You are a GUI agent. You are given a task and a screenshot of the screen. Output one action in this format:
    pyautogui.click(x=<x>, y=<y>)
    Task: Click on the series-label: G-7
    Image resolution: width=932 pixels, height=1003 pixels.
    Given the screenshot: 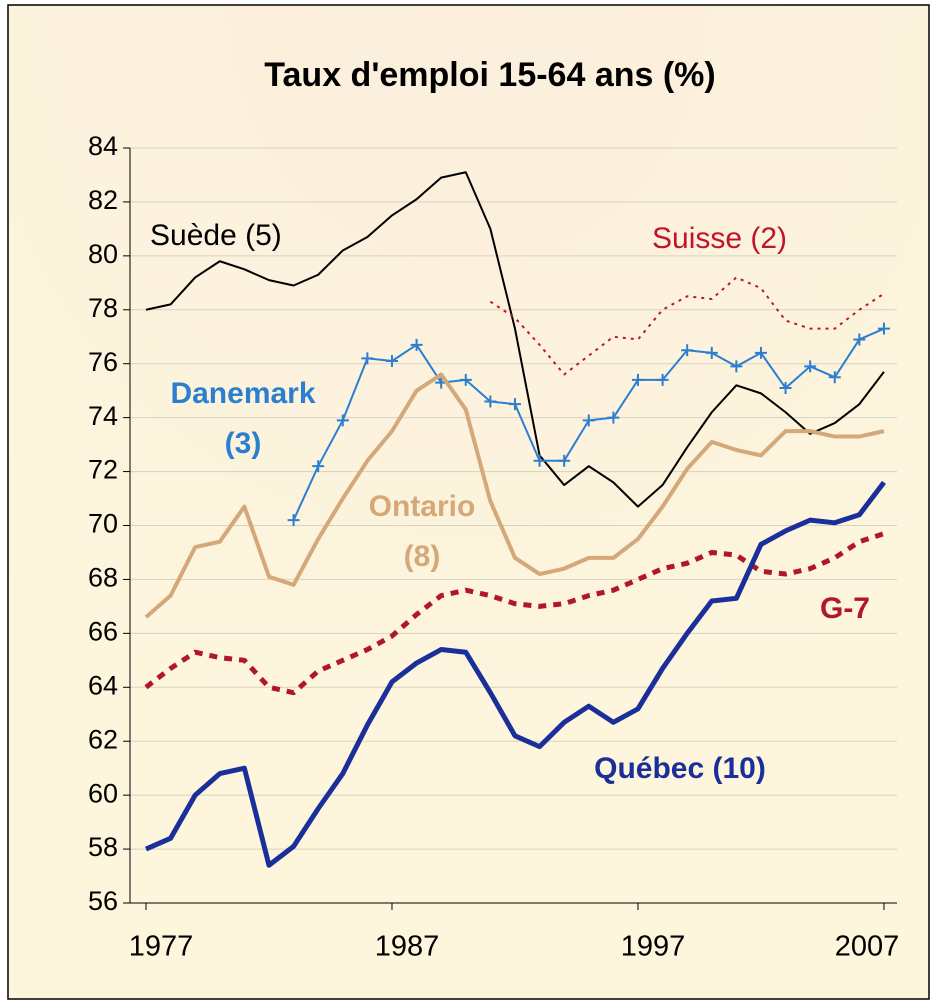 What is the action you would take?
    pyautogui.click(x=845, y=608)
    